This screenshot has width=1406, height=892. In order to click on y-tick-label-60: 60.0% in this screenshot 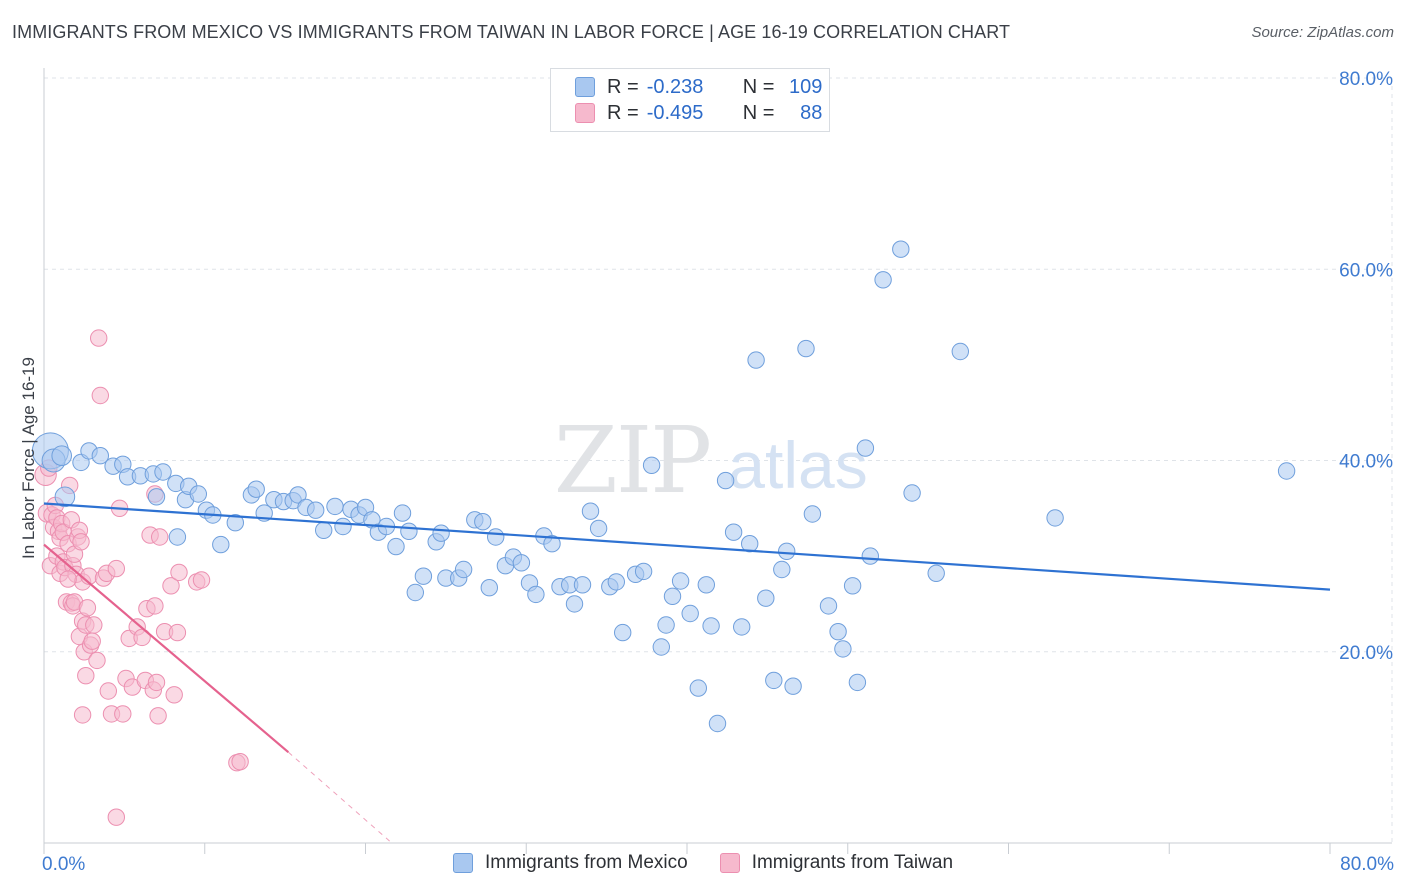, I will do `click(1366, 270)`.